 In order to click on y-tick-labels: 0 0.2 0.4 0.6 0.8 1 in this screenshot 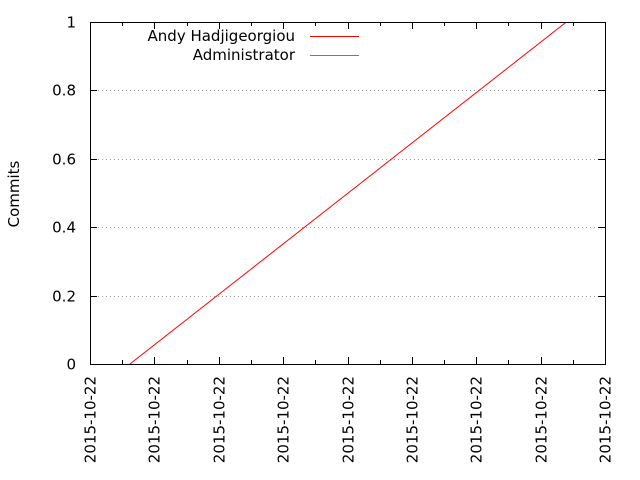, I will do `click(64, 194)`.